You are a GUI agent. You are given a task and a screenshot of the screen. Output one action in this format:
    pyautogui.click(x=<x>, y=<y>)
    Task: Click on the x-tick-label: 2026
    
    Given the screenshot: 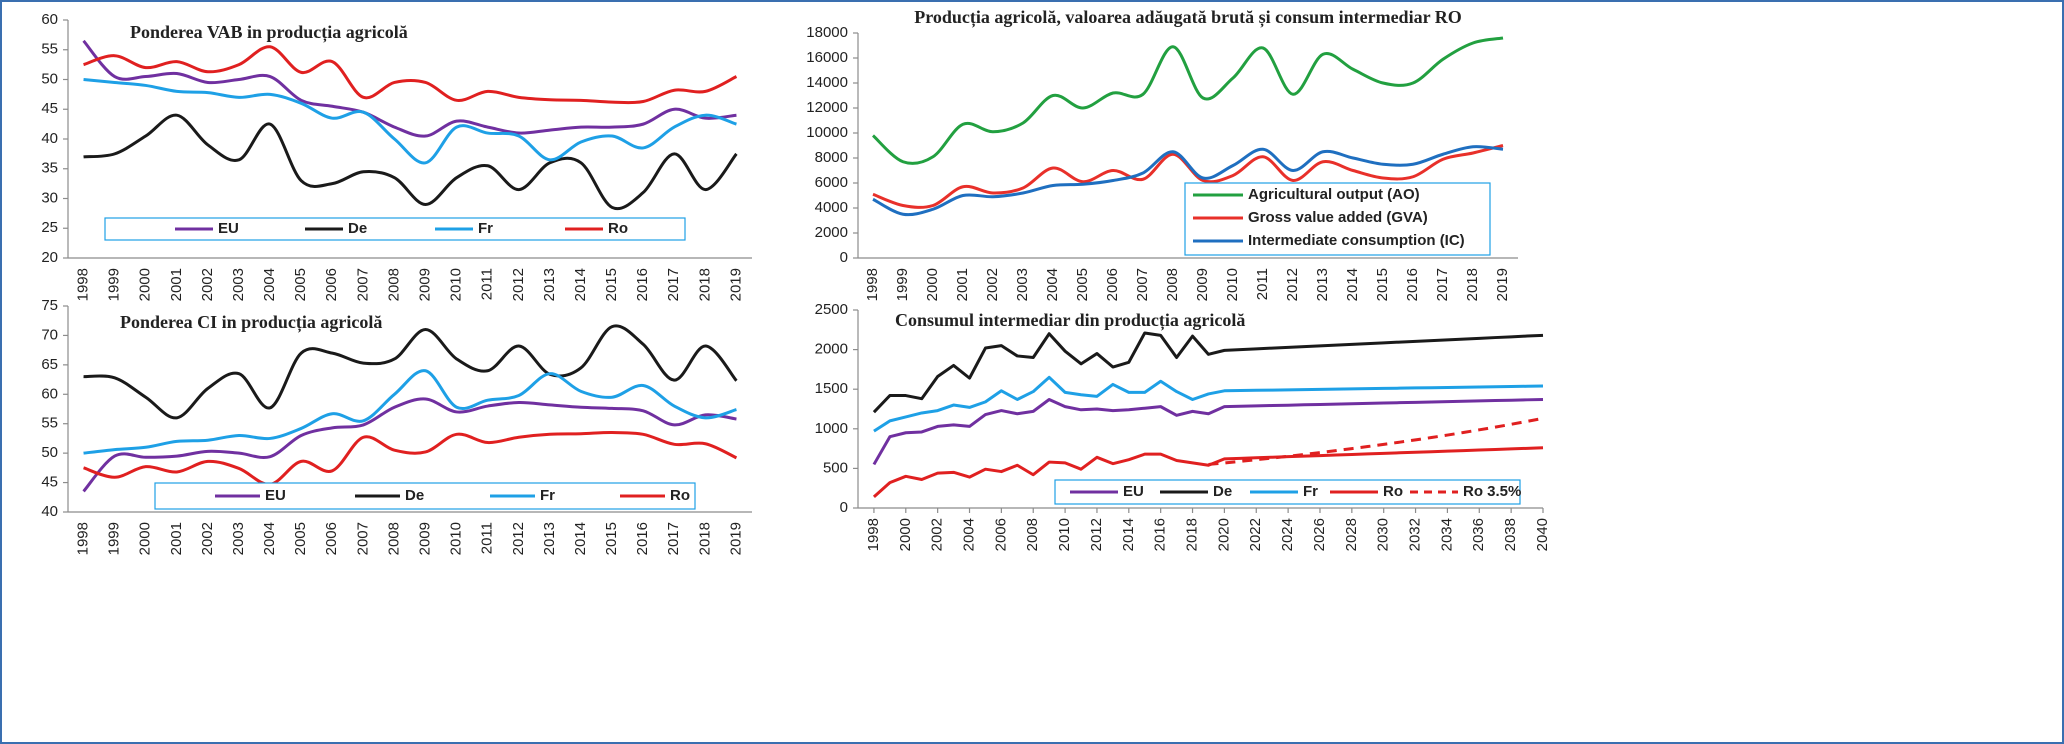 What is the action you would take?
    pyautogui.click(x=1319, y=534)
    